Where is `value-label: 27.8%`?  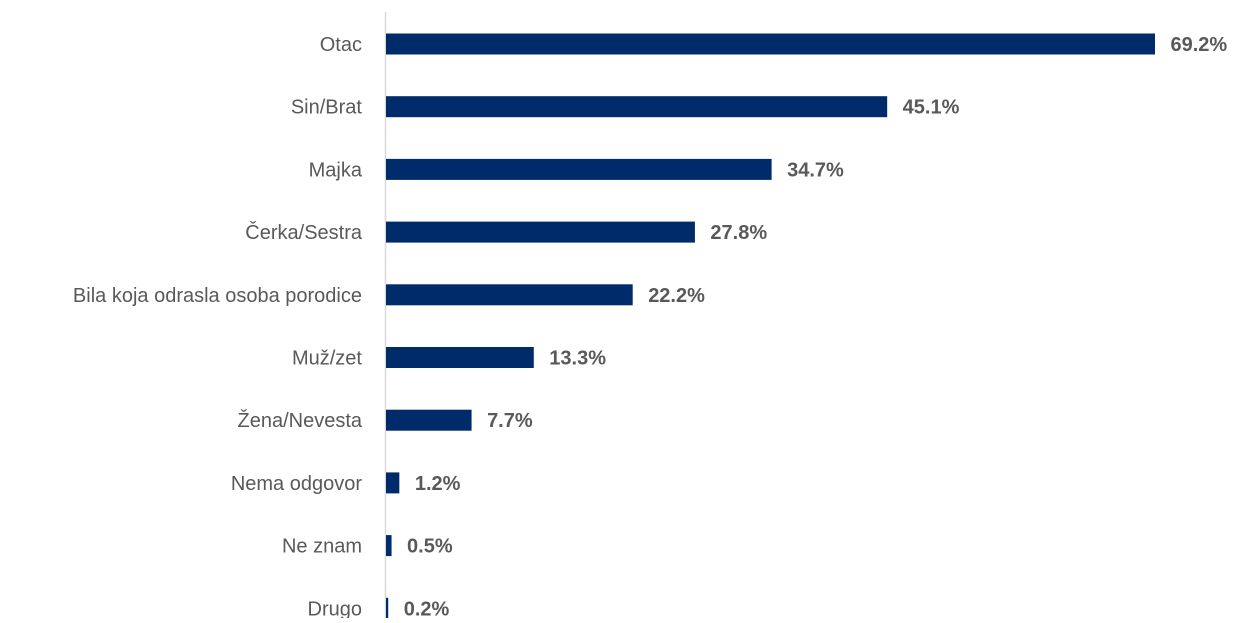 value-label: 27.8% is located at coordinates (738, 233).